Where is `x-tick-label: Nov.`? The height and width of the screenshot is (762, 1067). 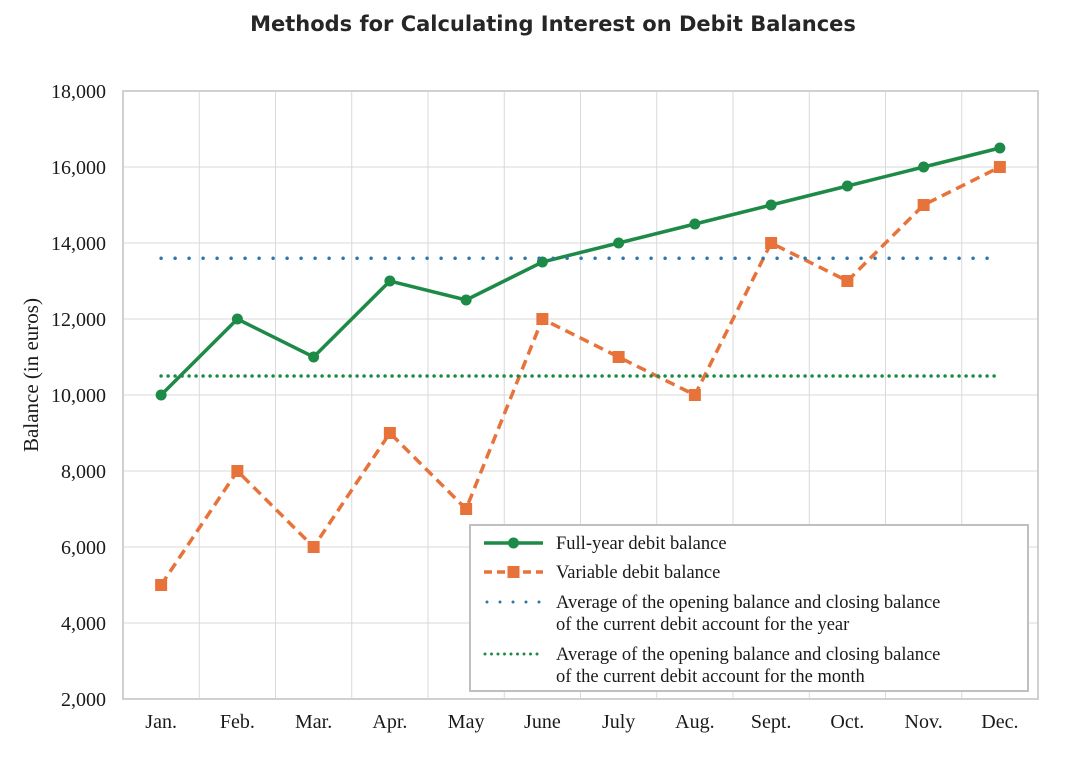 x-tick-label: Nov. is located at coordinates (924, 722).